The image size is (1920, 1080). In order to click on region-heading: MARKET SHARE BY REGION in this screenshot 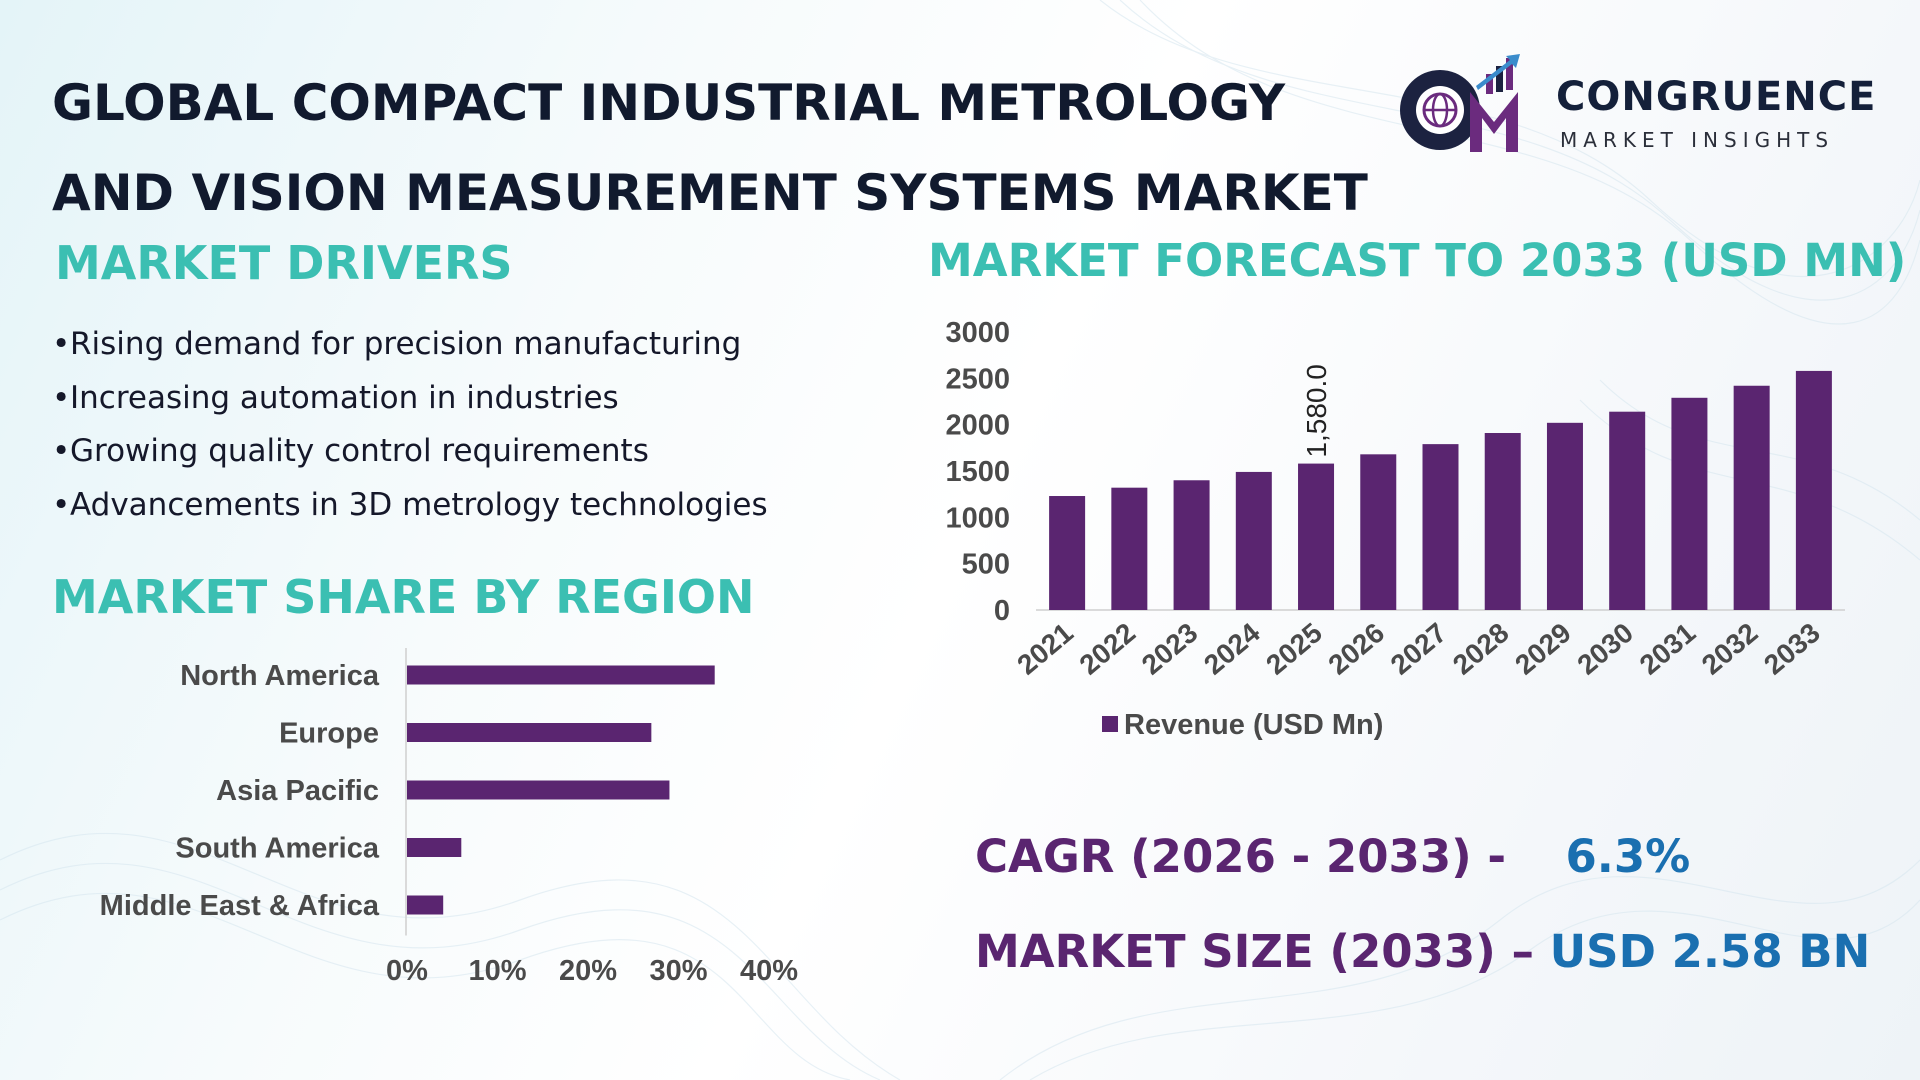, I will do `click(403, 597)`.